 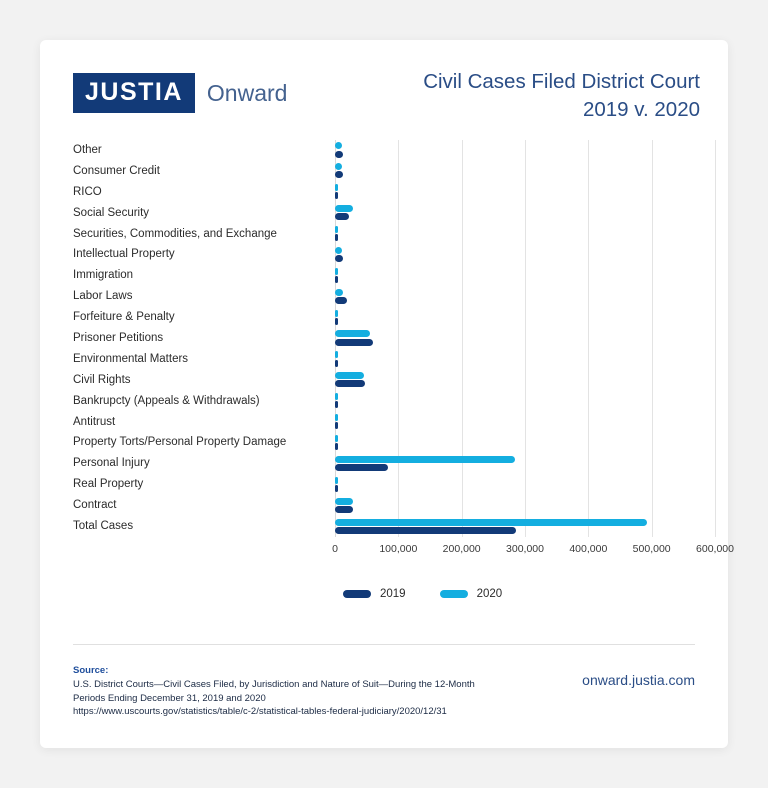 I want to click on category-label: Real Property, so click(x=108, y=484).